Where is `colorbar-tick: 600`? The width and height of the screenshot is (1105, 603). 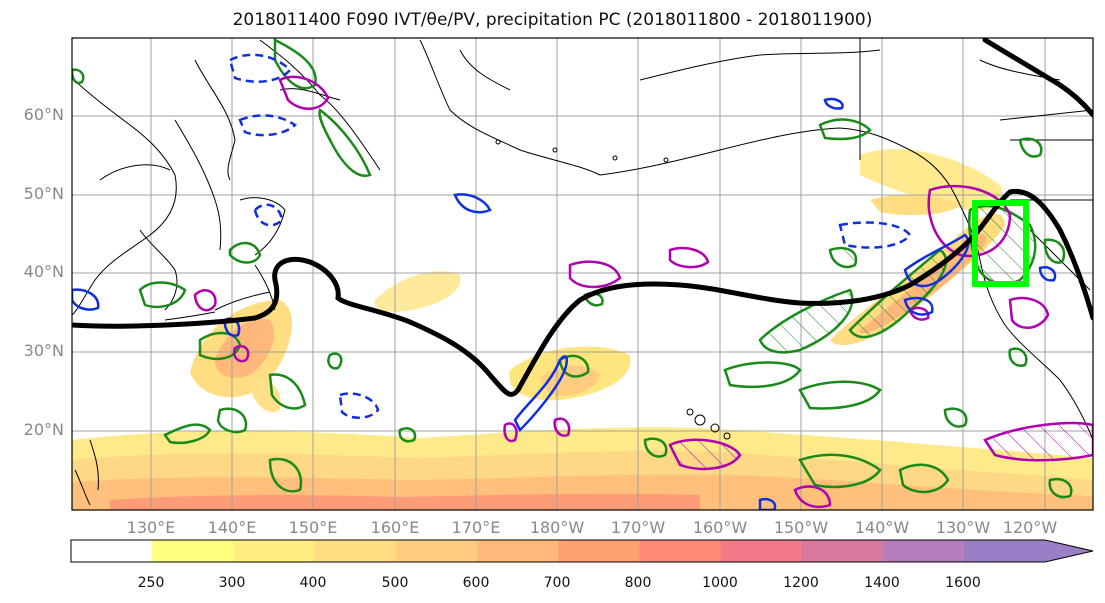
colorbar-tick: 600 is located at coordinates (476, 583).